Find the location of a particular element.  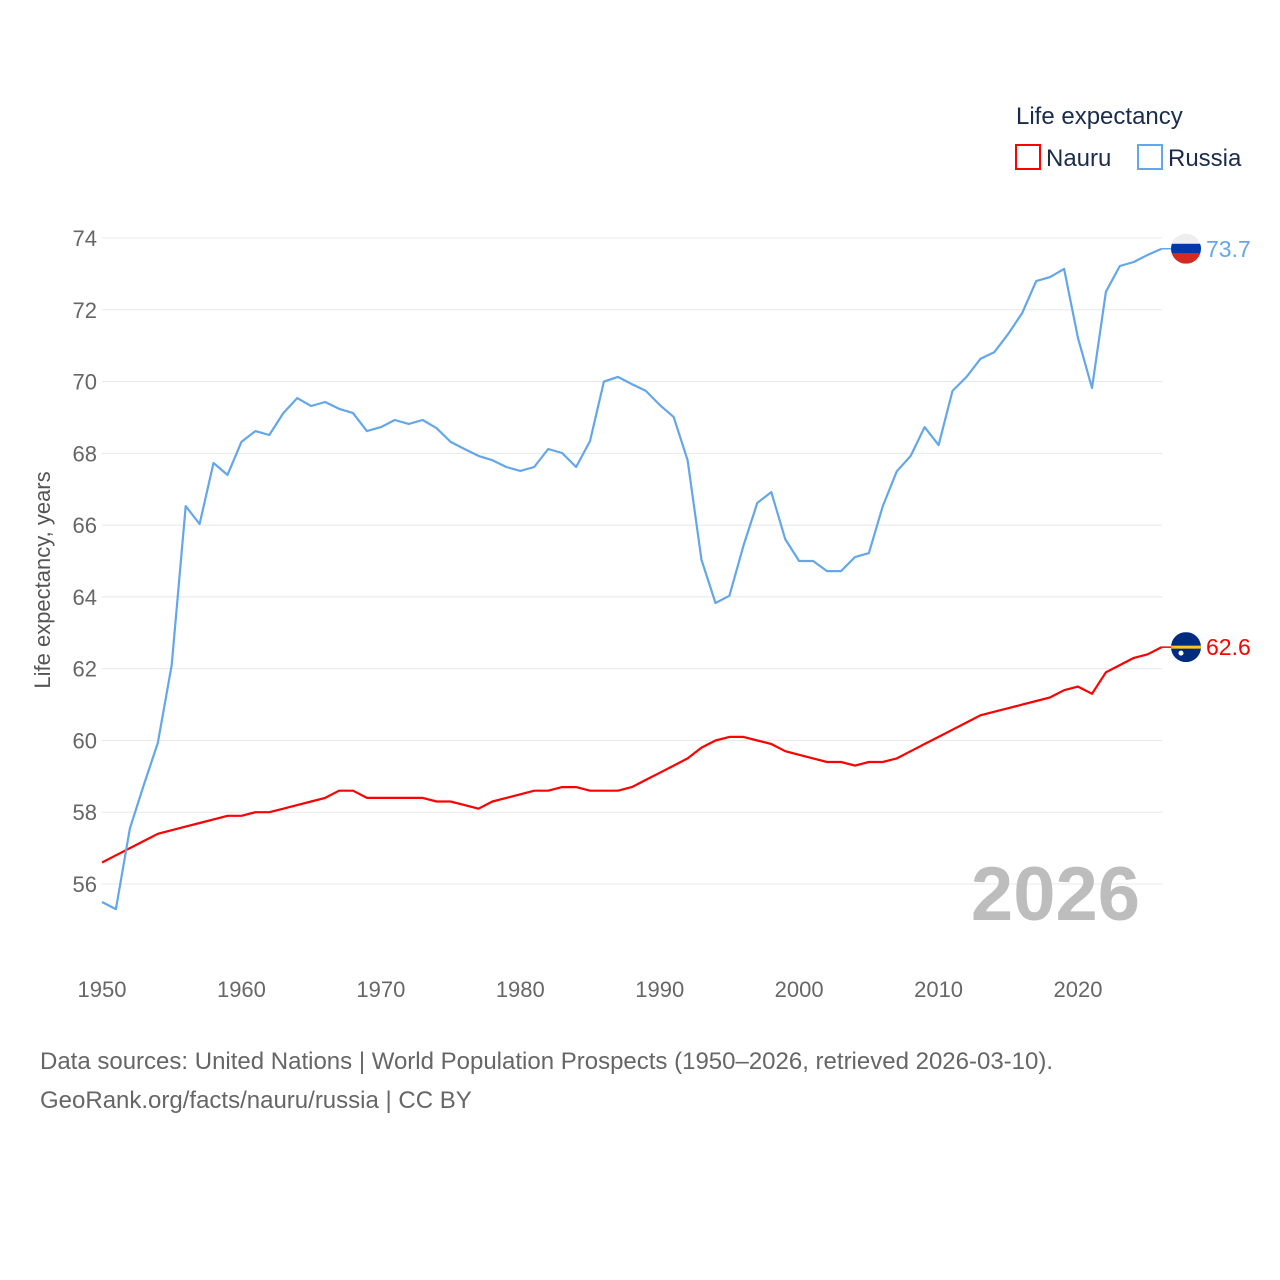

x-tick-label: 2020 is located at coordinates (1078, 989).